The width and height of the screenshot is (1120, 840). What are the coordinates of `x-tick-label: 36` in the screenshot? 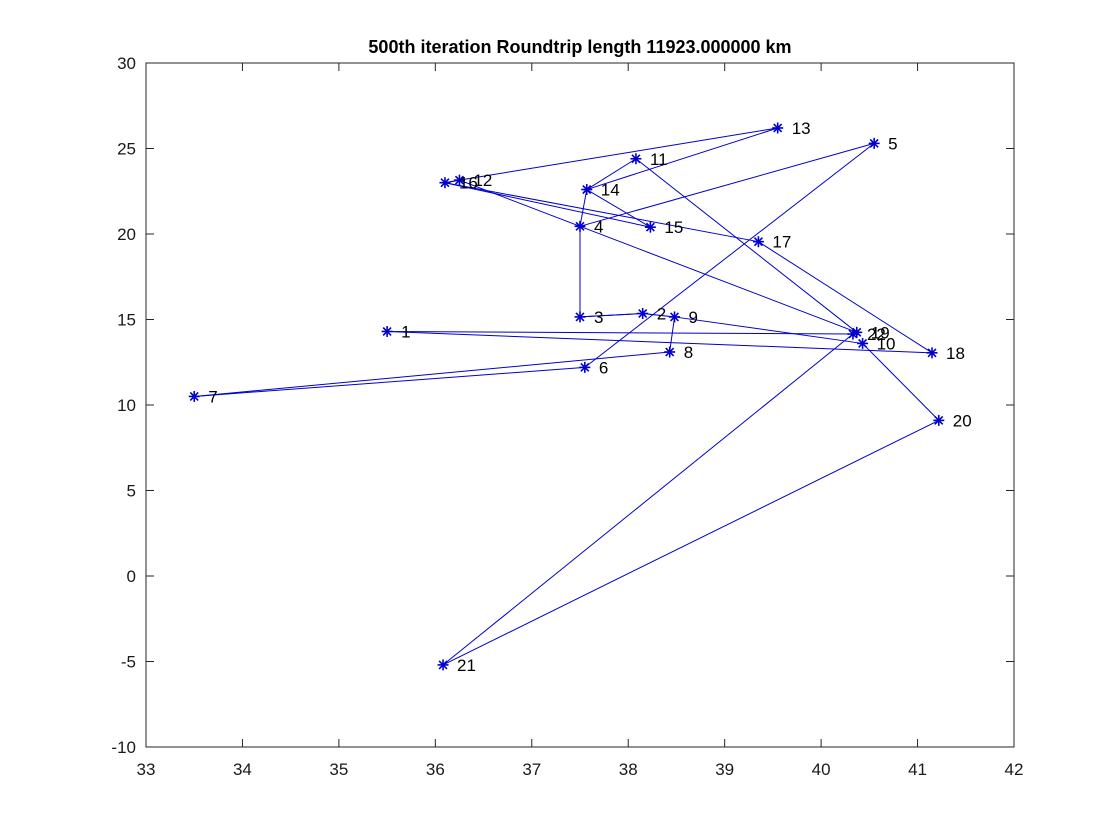 It's located at (435, 769).